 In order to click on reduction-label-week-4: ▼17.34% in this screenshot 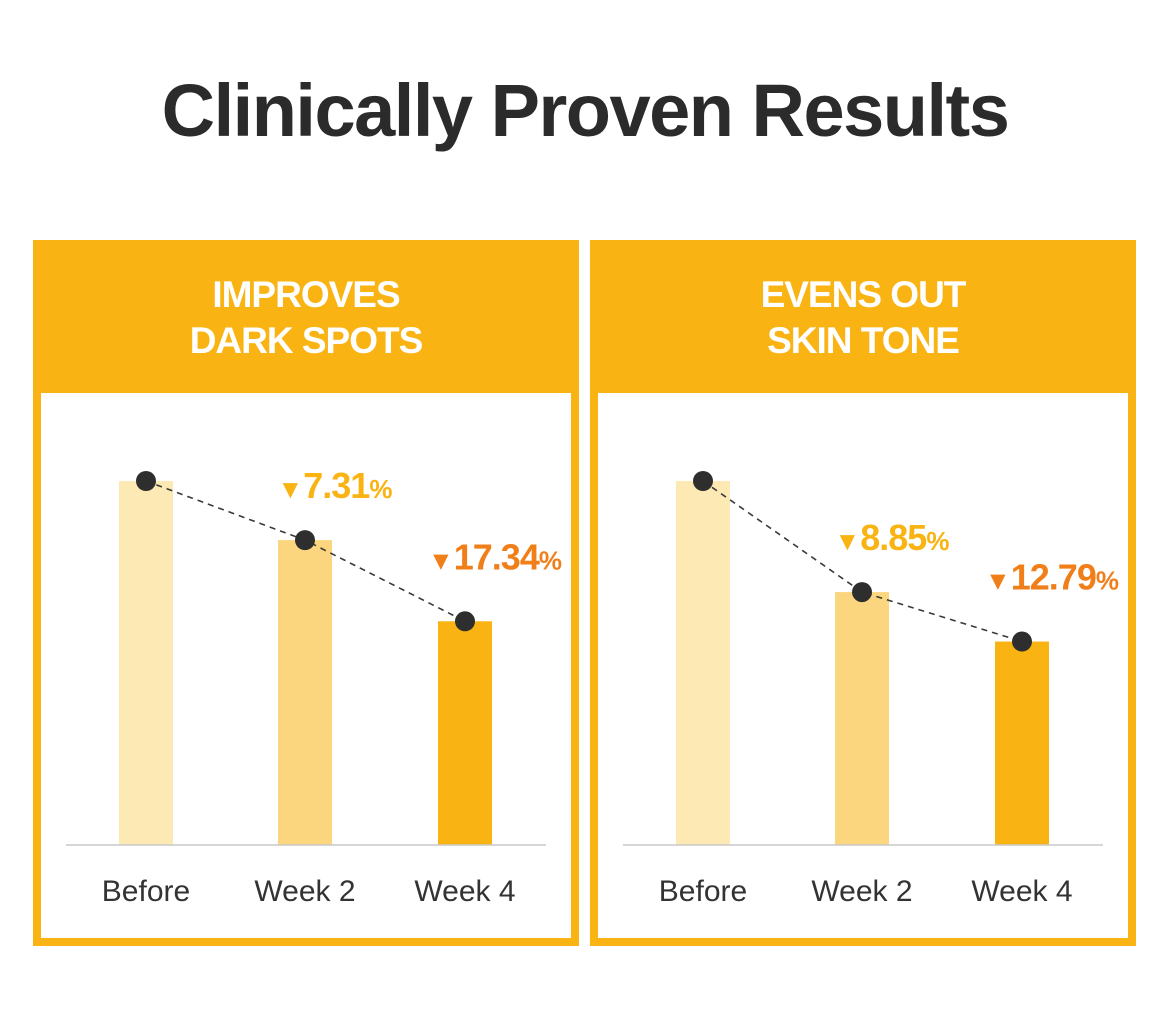, I will do `click(495, 556)`.